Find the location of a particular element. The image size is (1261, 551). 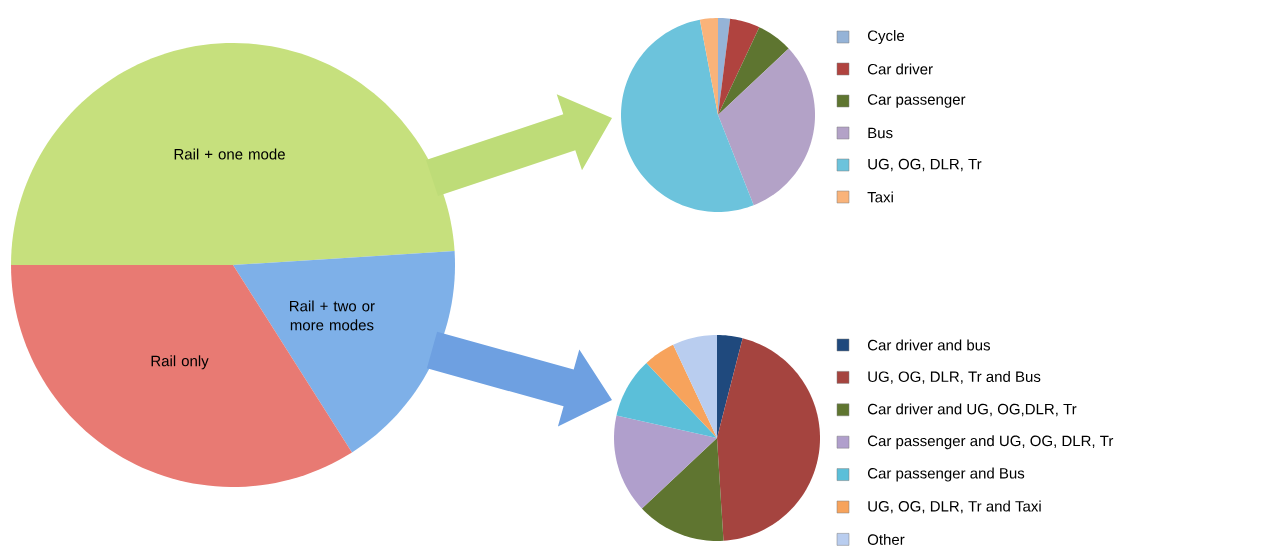

legend-label: Car passenger is located at coordinates (916, 101).